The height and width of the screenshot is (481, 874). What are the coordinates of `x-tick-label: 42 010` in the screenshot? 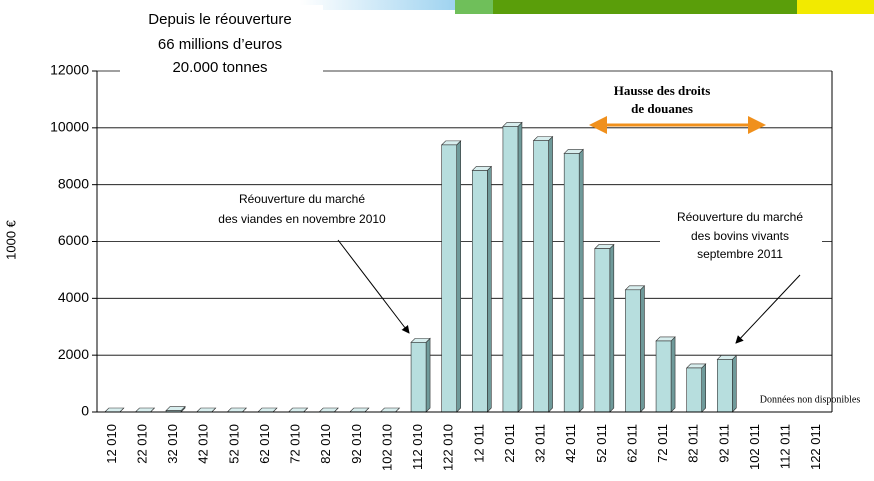 It's located at (203, 444).